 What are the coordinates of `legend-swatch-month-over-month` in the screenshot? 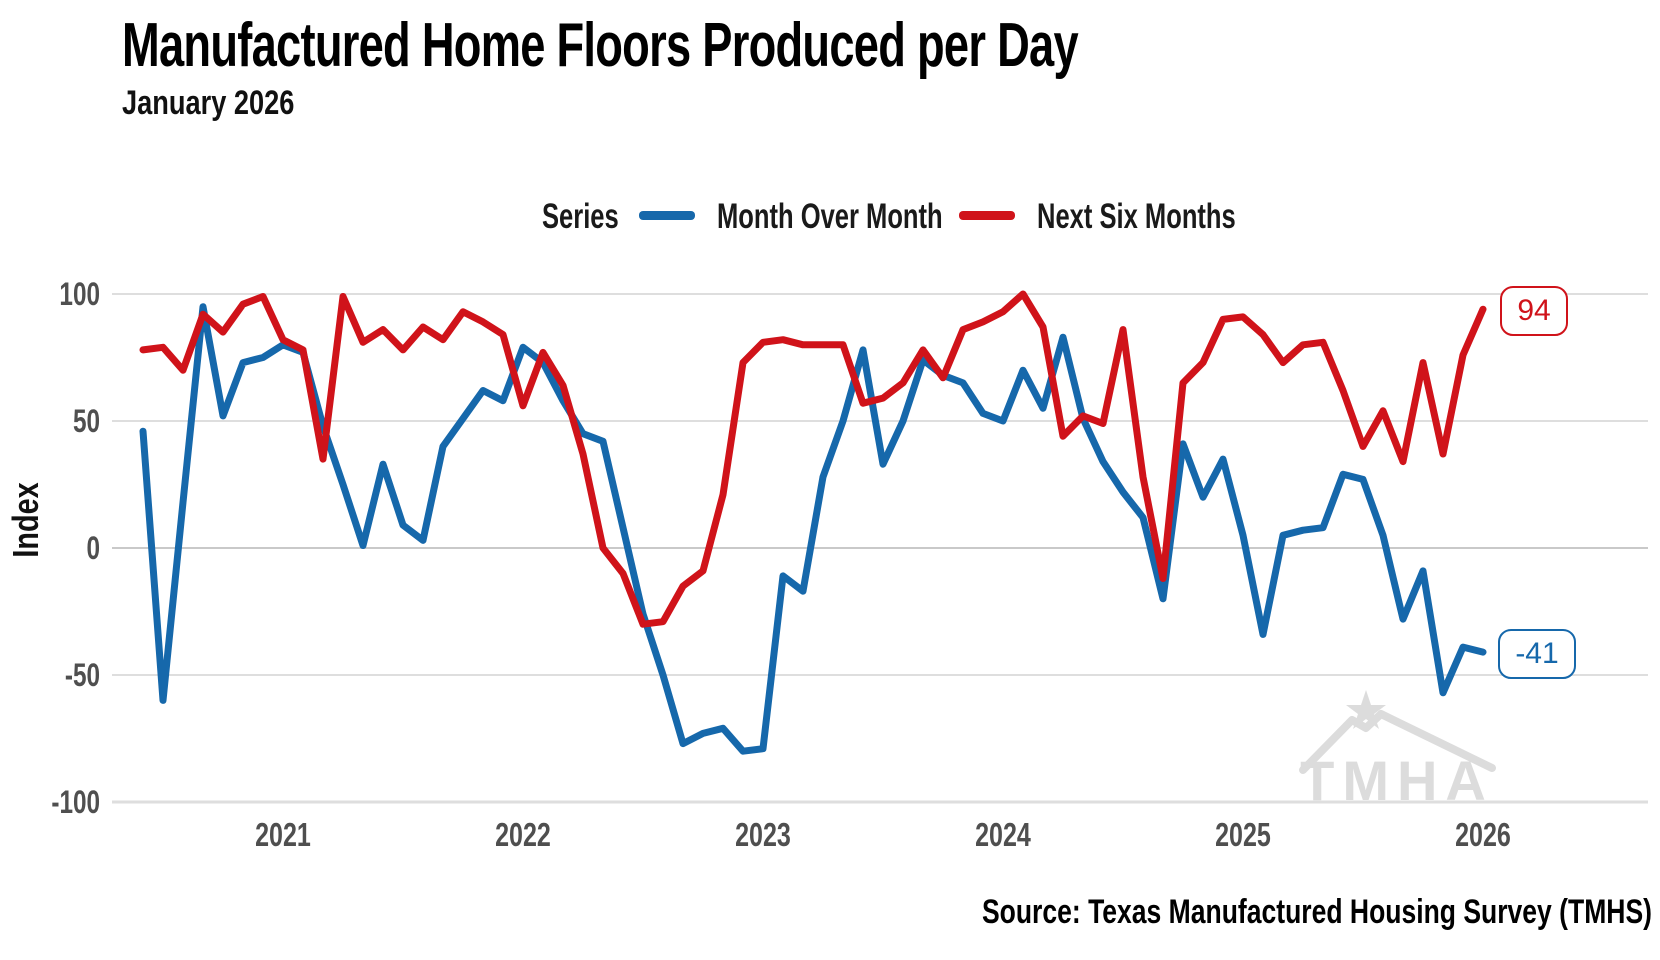 It's located at (667, 215).